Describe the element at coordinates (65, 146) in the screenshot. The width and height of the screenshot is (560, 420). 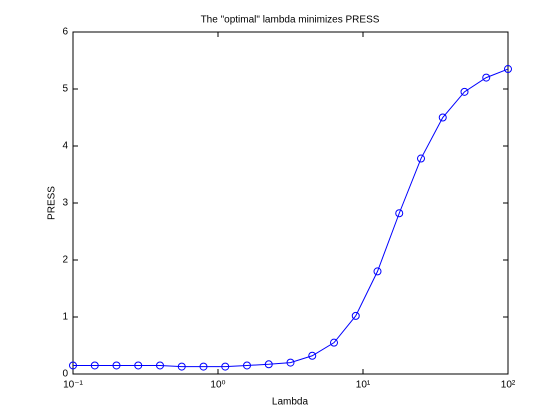
I see `y-tick-label: 4` at that location.